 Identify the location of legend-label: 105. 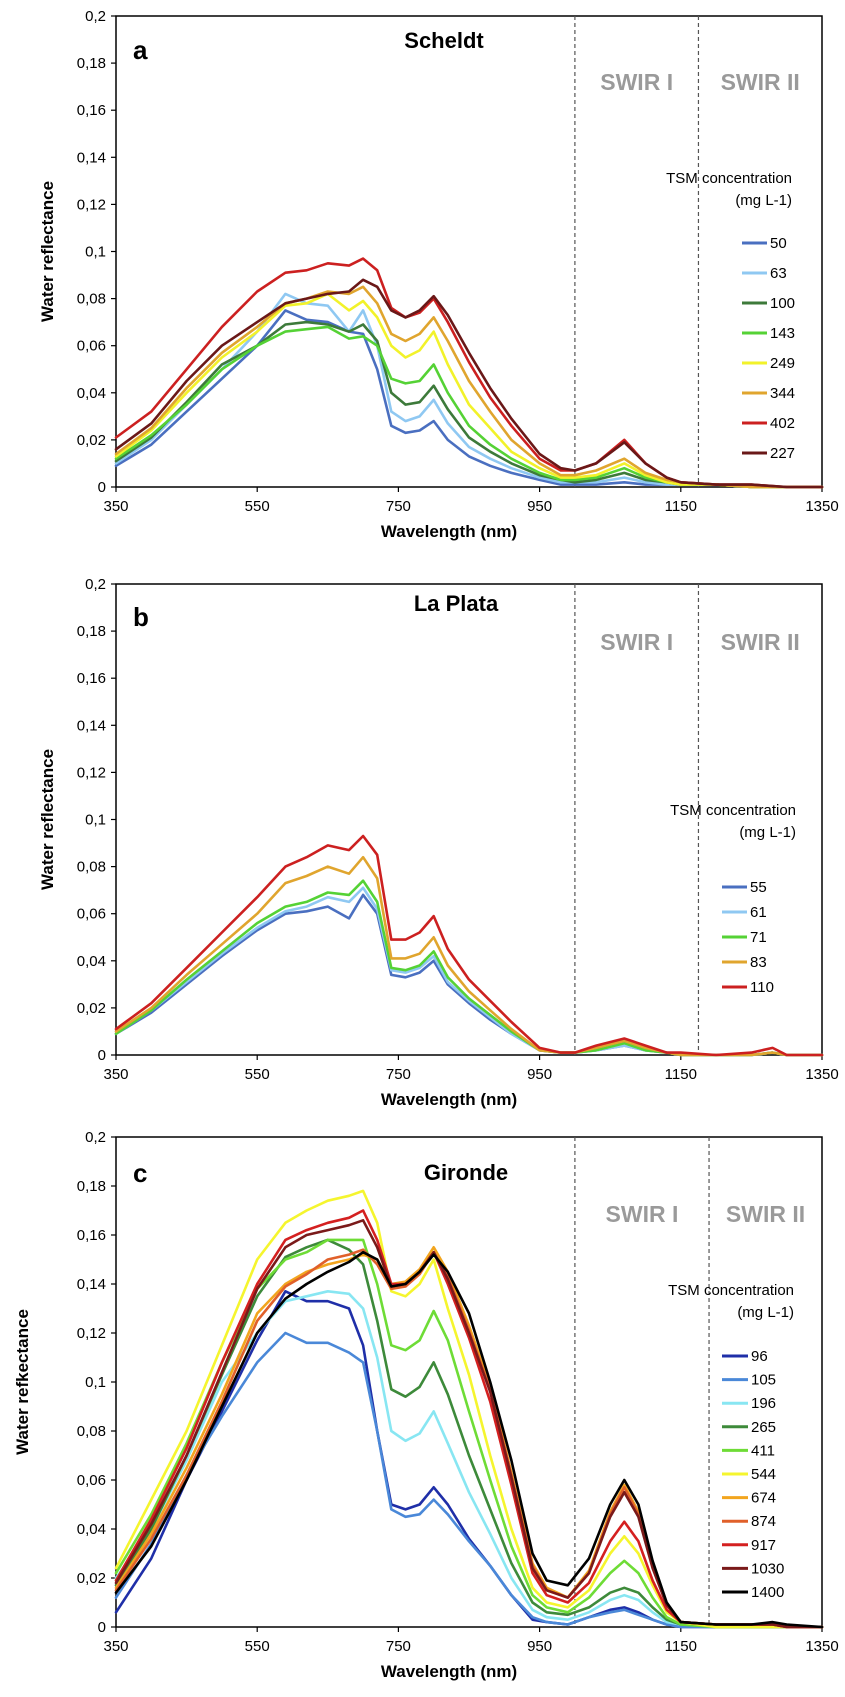
(763, 1380).